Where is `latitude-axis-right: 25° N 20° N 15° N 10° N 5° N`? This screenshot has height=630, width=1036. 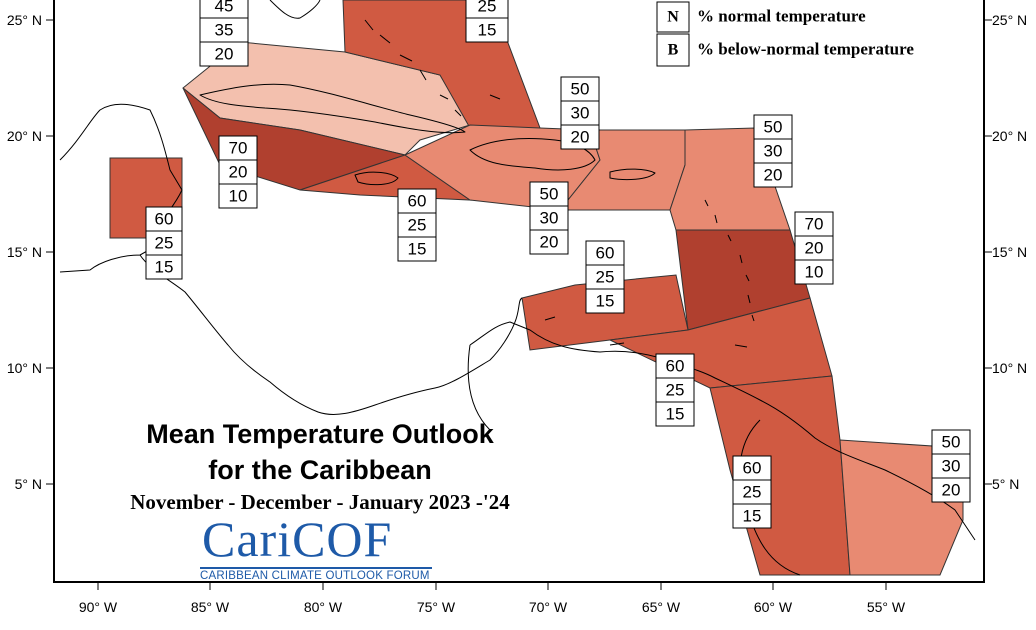
latitude-axis-right: 25° N 20° N 15° N 10° N 5° N is located at coordinates (1009, 252).